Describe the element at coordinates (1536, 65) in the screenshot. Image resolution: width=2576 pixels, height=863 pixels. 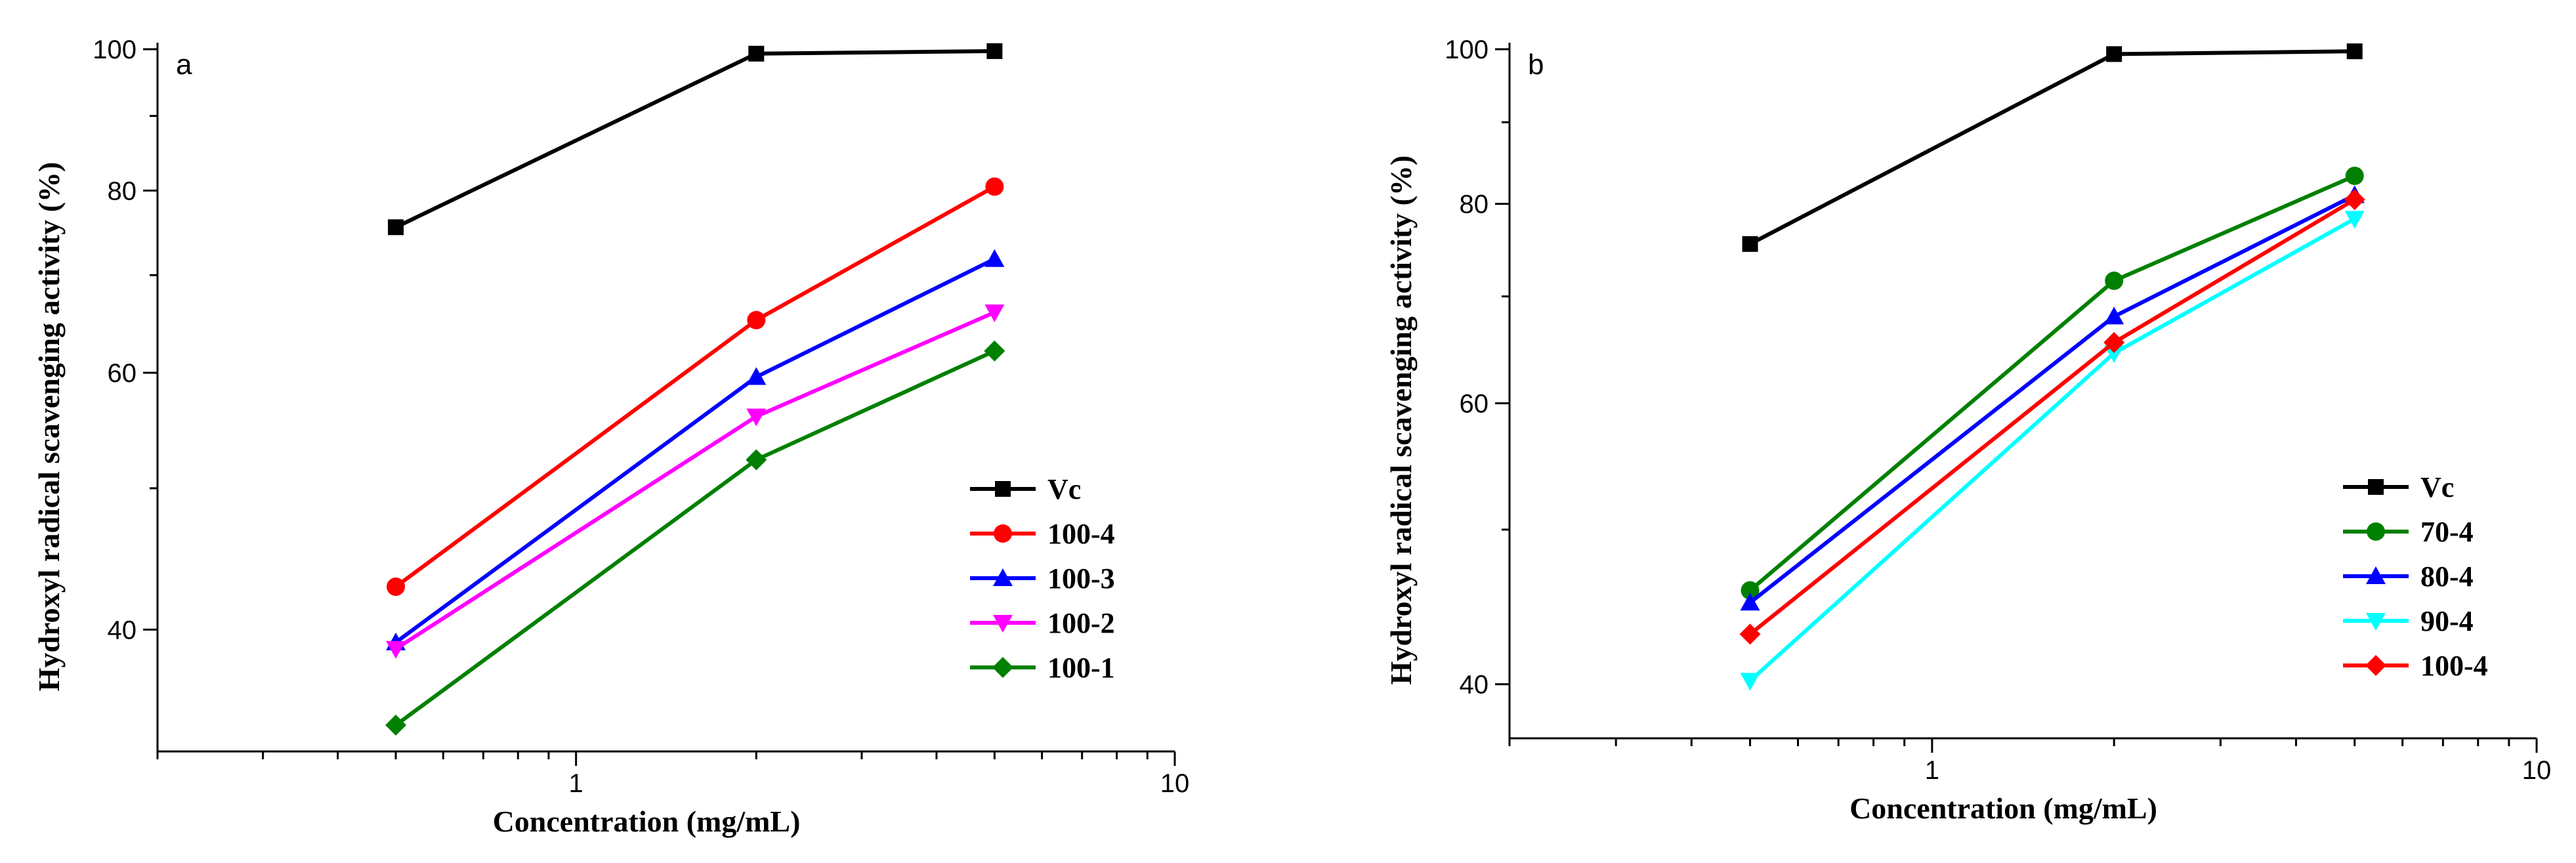
I see `panel-label: b` at that location.